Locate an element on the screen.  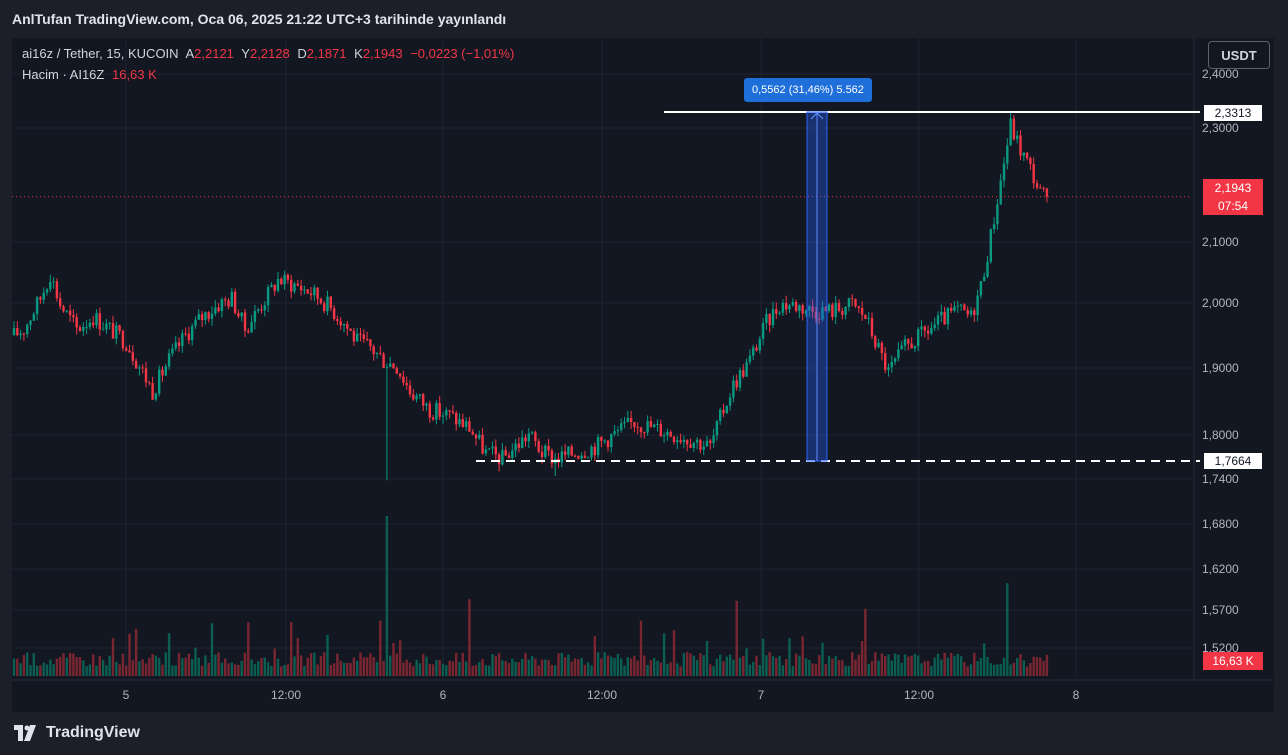
currency-button: USDT is located at coordinates (1239, 55).